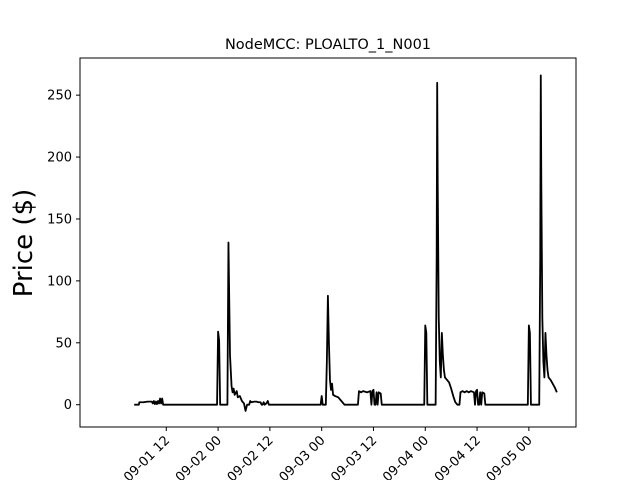 This screenshot has width=640, height=480. Describe the element at coordinates (199, 456) in the screenshot. I see `x-tick-label: 09-02 00` at that location.